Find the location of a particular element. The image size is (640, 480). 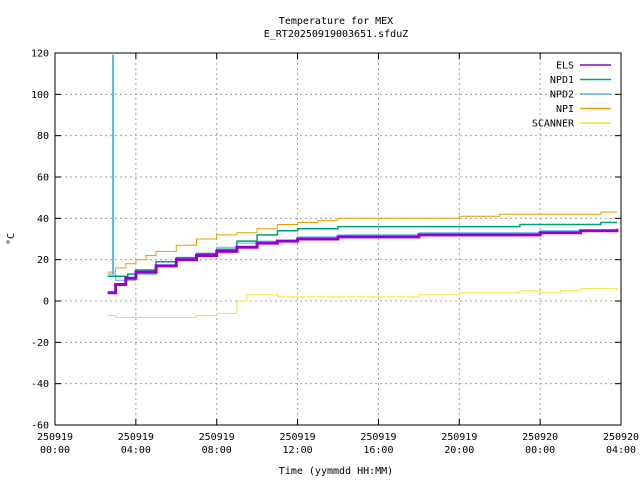

x-tick-time: 16:00 is located at coordinates (378, 450).